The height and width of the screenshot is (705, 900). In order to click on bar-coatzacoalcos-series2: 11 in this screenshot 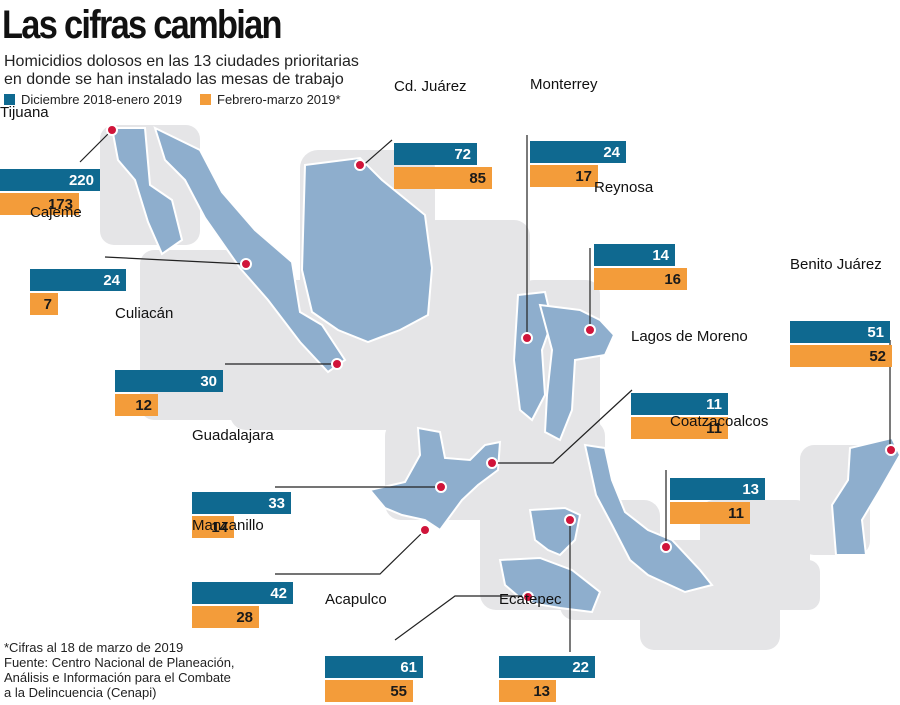, I will do `click(710, 513)`.